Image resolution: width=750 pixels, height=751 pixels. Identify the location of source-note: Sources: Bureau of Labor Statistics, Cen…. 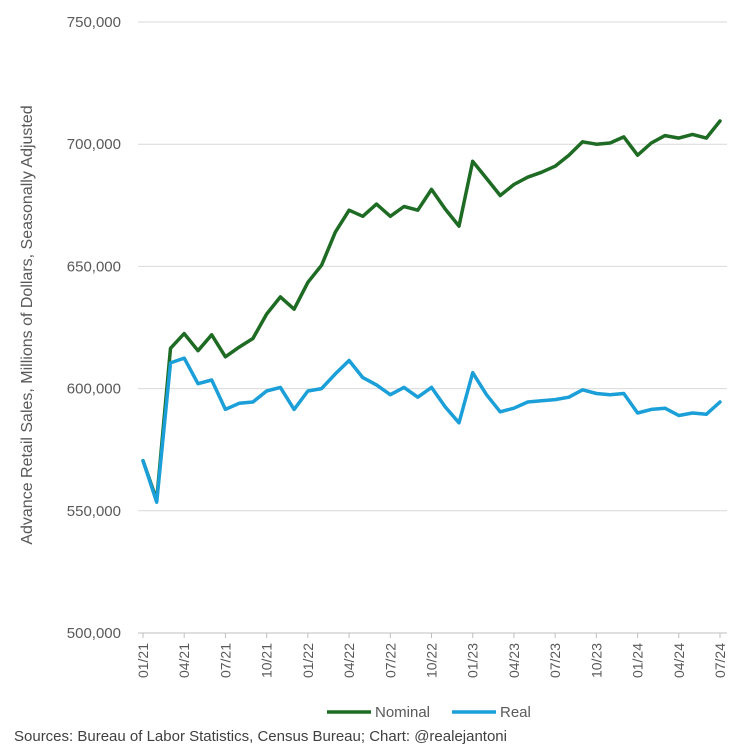
(260, 736).